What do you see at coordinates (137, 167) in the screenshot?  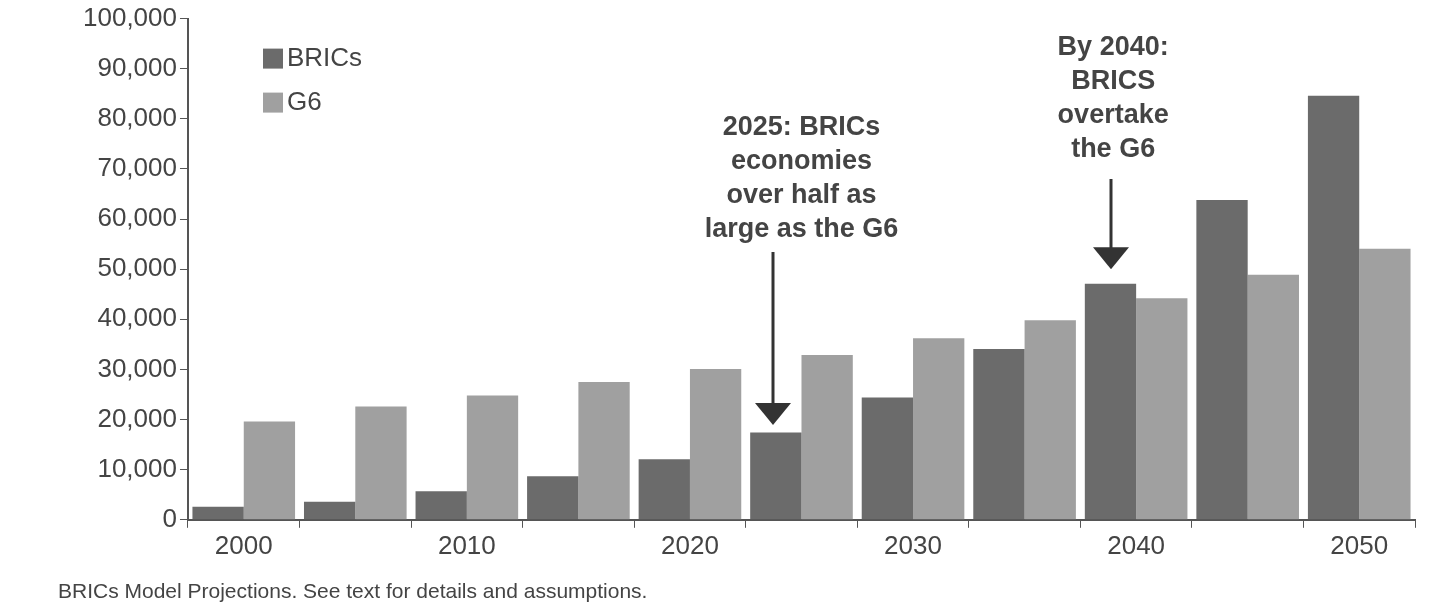 I see `y-tick-label: 70,000` at bounding box center [137, 167].